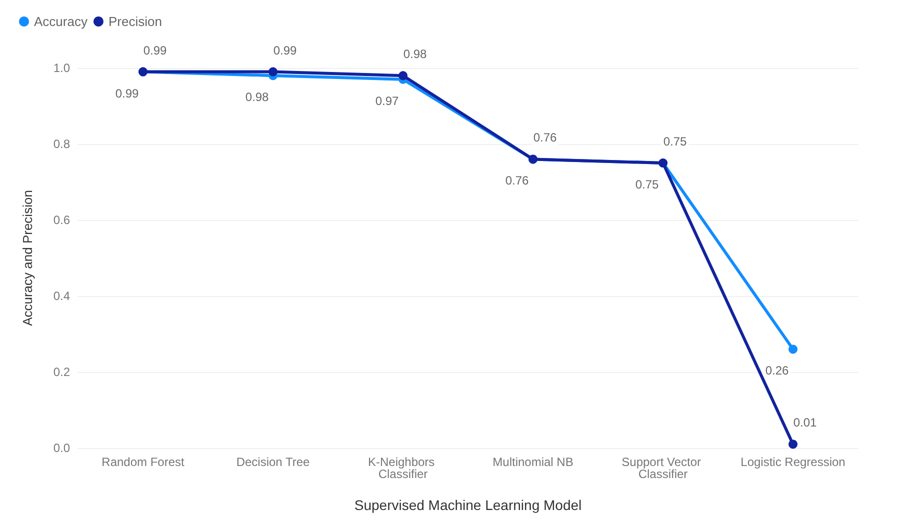  Describe the element at coordinates (27, 258) in the screenshot. I see `y-axis-title: Accuracy and Precision` at that location.